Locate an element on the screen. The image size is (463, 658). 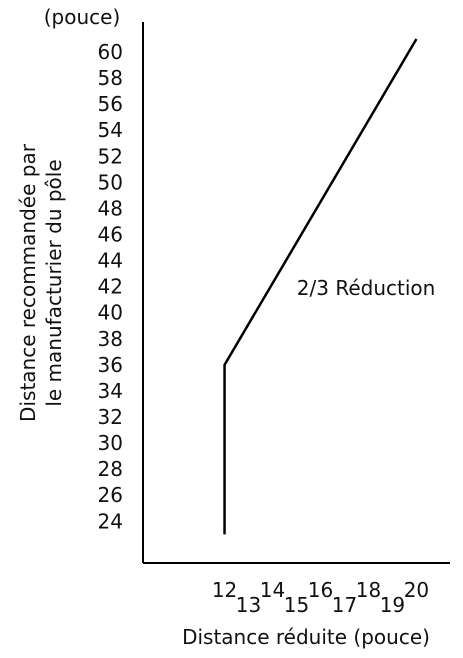
y-tick-label: 44 is located at coordinates (110, 261).